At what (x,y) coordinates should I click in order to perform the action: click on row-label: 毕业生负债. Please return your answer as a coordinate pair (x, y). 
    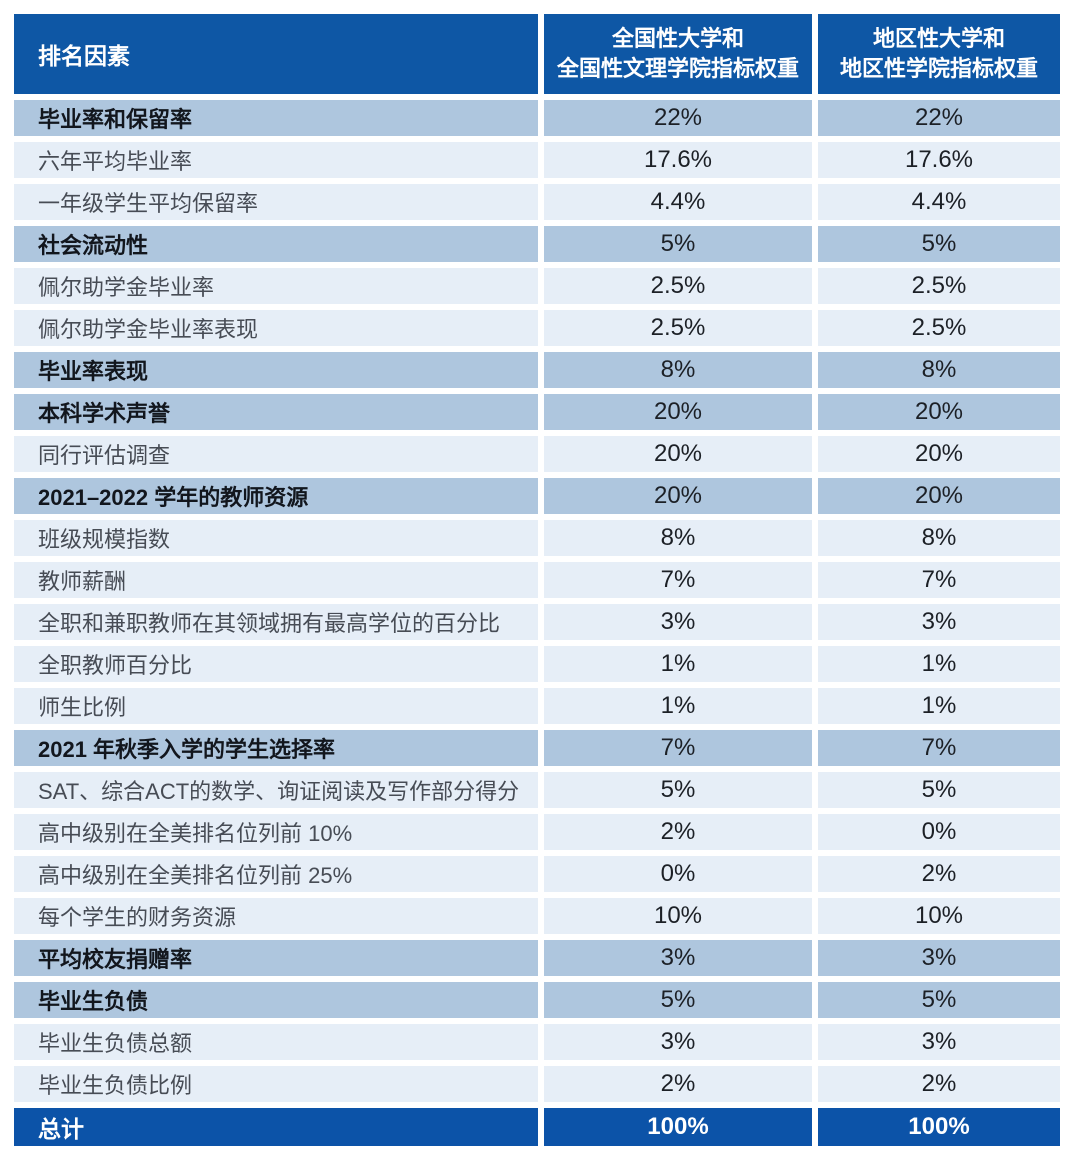
    Looking at the image, I should click on (276, 1000).